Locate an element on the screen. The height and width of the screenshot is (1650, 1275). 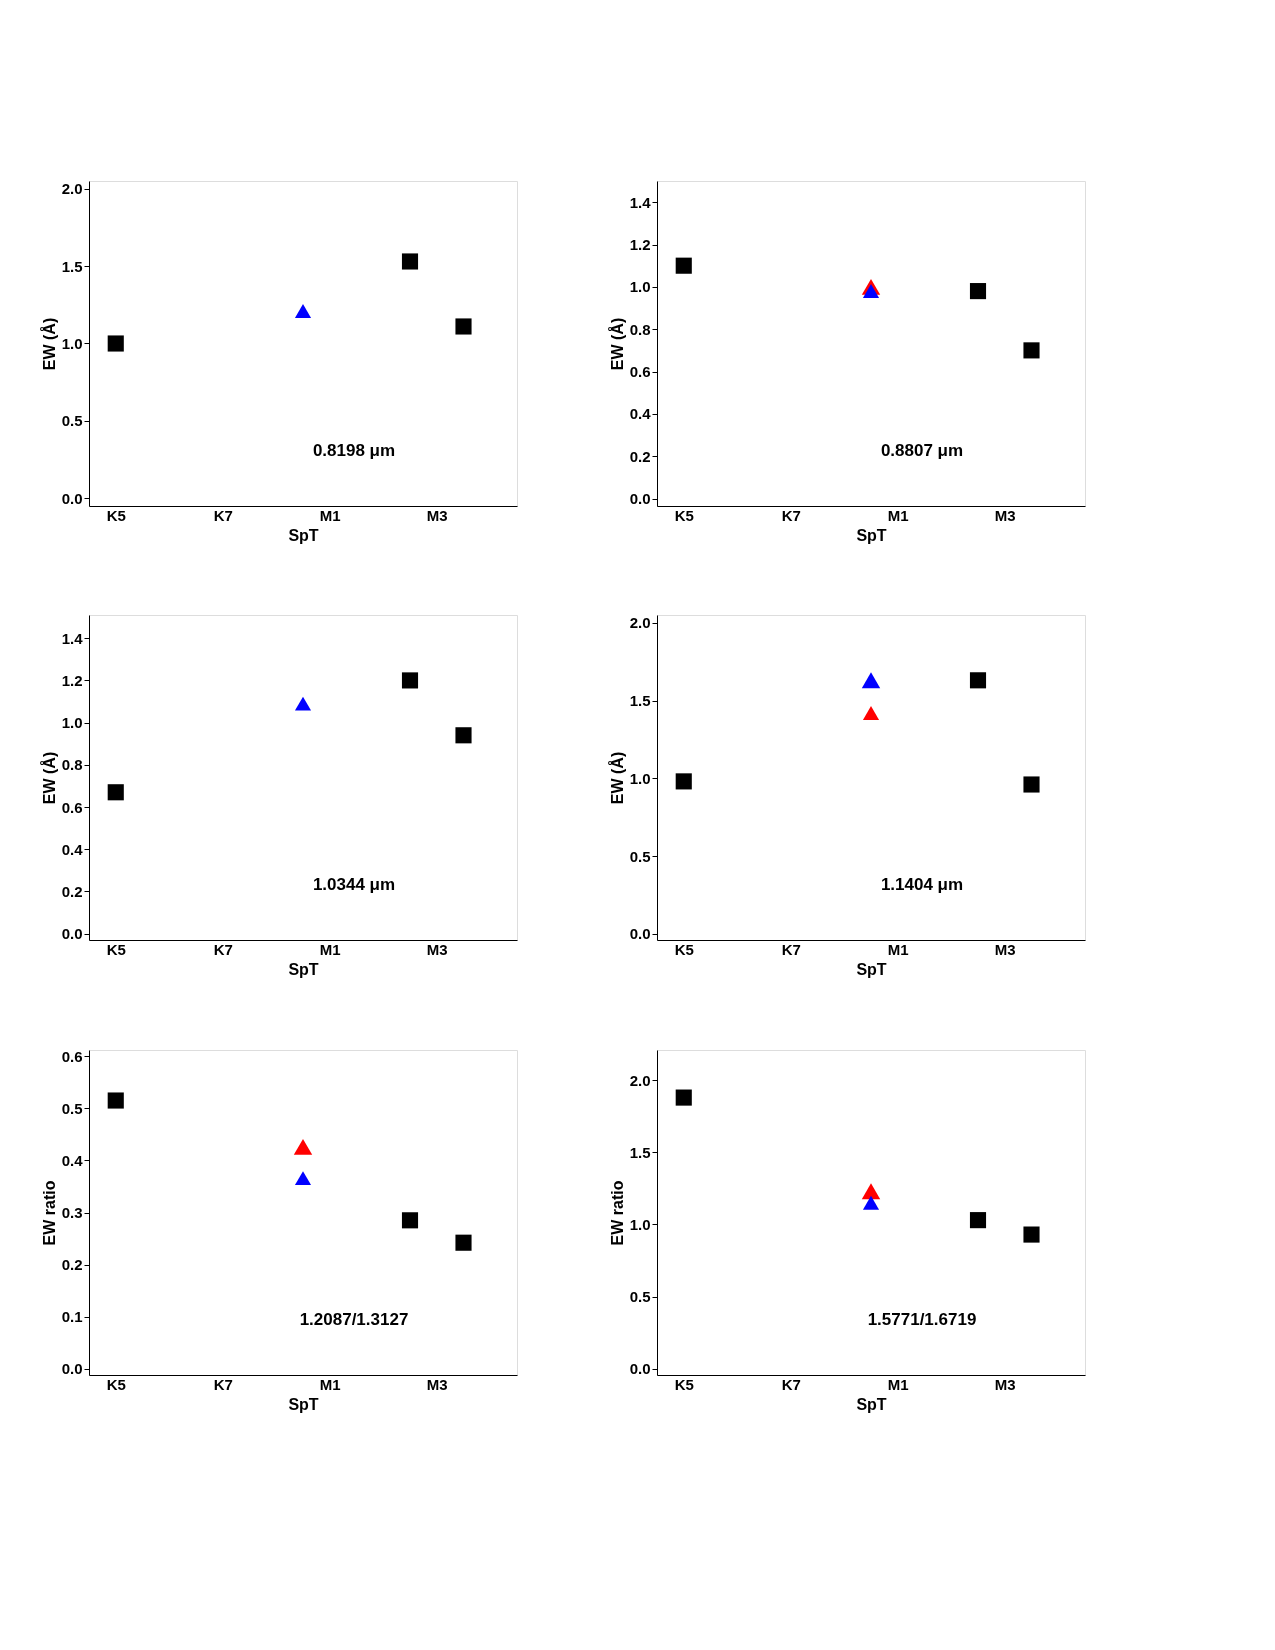
annotation: 1.2087/1.3127 is located at coordinates (354, 1319).